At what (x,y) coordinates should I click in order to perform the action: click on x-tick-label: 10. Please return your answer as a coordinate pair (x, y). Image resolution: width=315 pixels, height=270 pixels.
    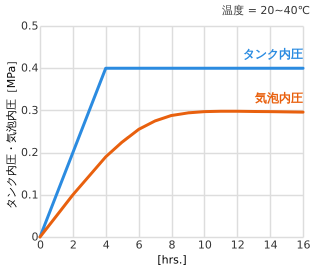
    Looking at the image, I should click on (205, 245).